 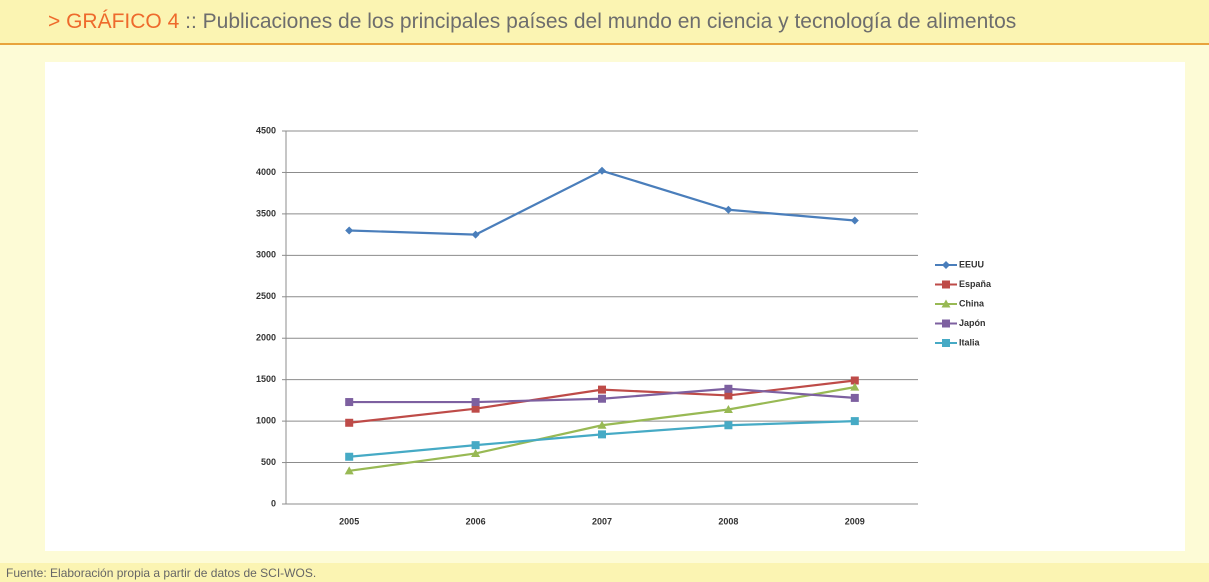 I want to click on legend-label: Italia, so click(x=970, y=342).